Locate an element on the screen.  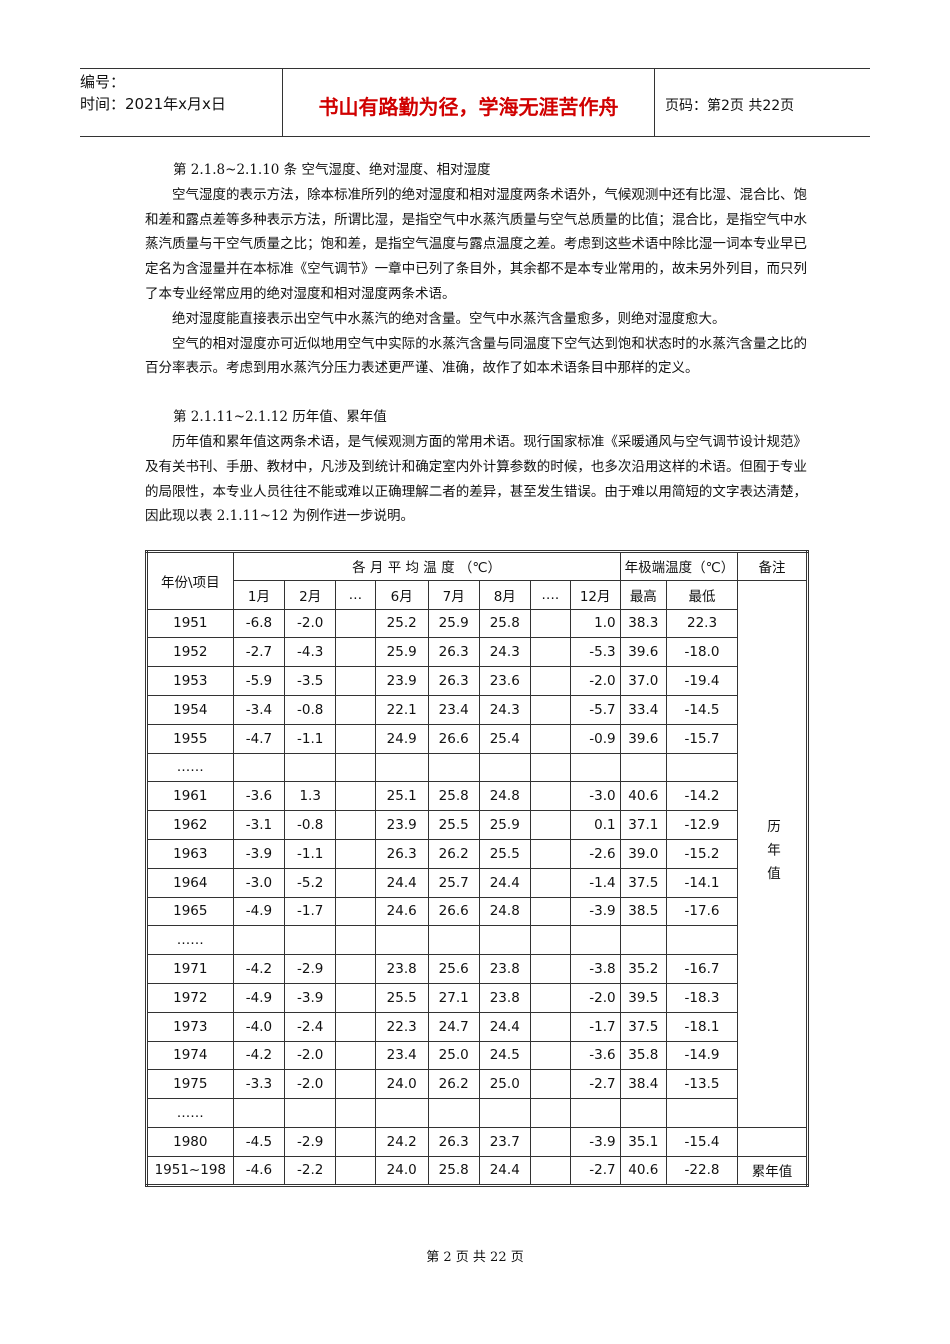
value-cell: 24.7 is located at coordinates (453, 1026).